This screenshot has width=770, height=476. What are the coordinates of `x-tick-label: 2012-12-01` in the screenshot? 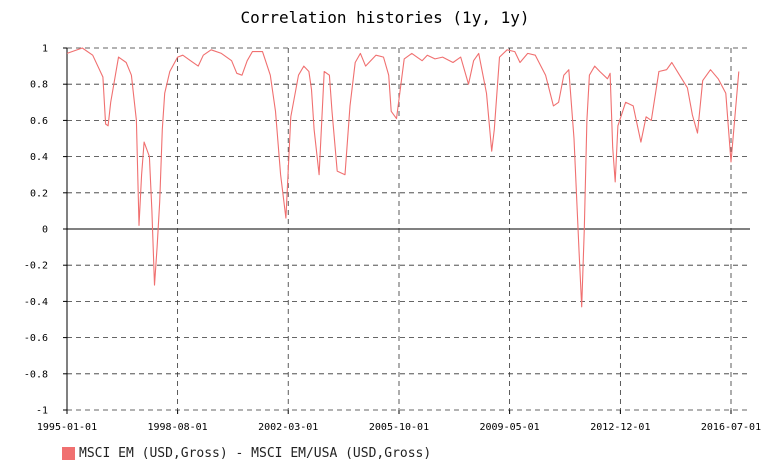 It's located at (620, 427).